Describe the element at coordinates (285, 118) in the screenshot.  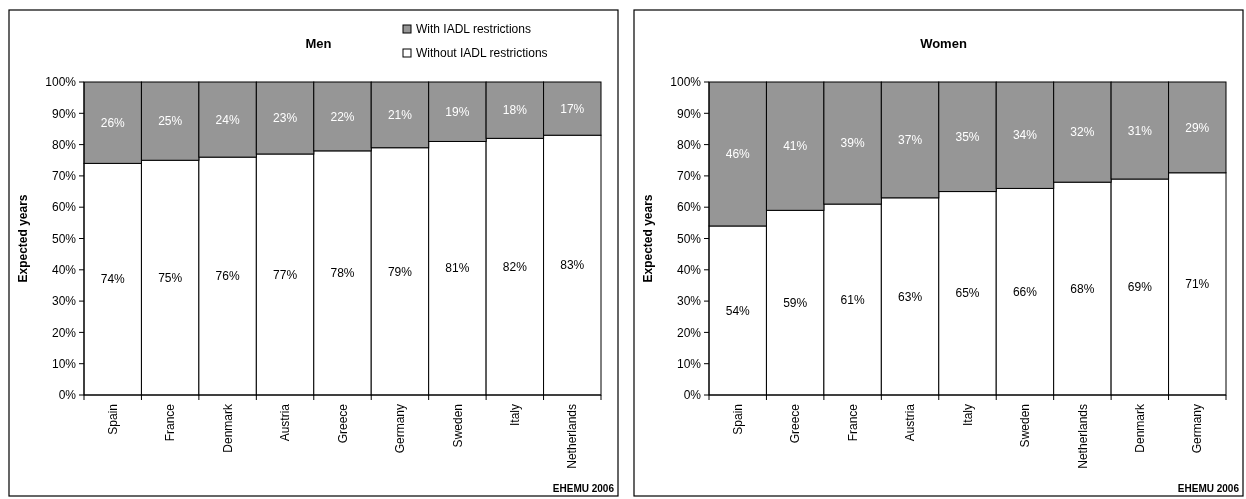
I see `data-label: 23%` at that location.